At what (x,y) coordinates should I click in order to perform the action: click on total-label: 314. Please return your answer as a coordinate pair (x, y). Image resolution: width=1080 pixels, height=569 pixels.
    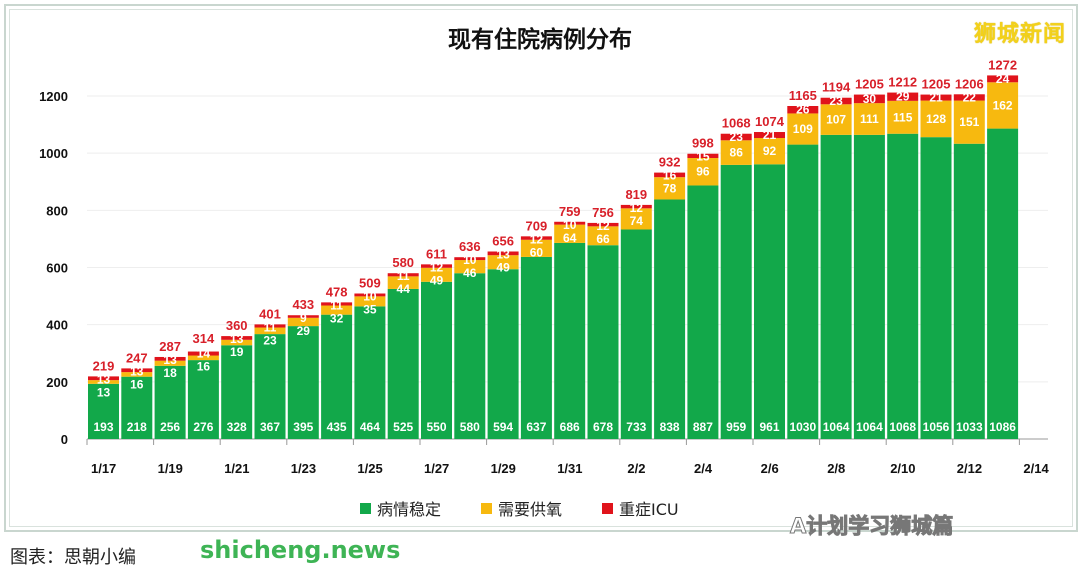
    Looking at the image, I should click on (204, 338).